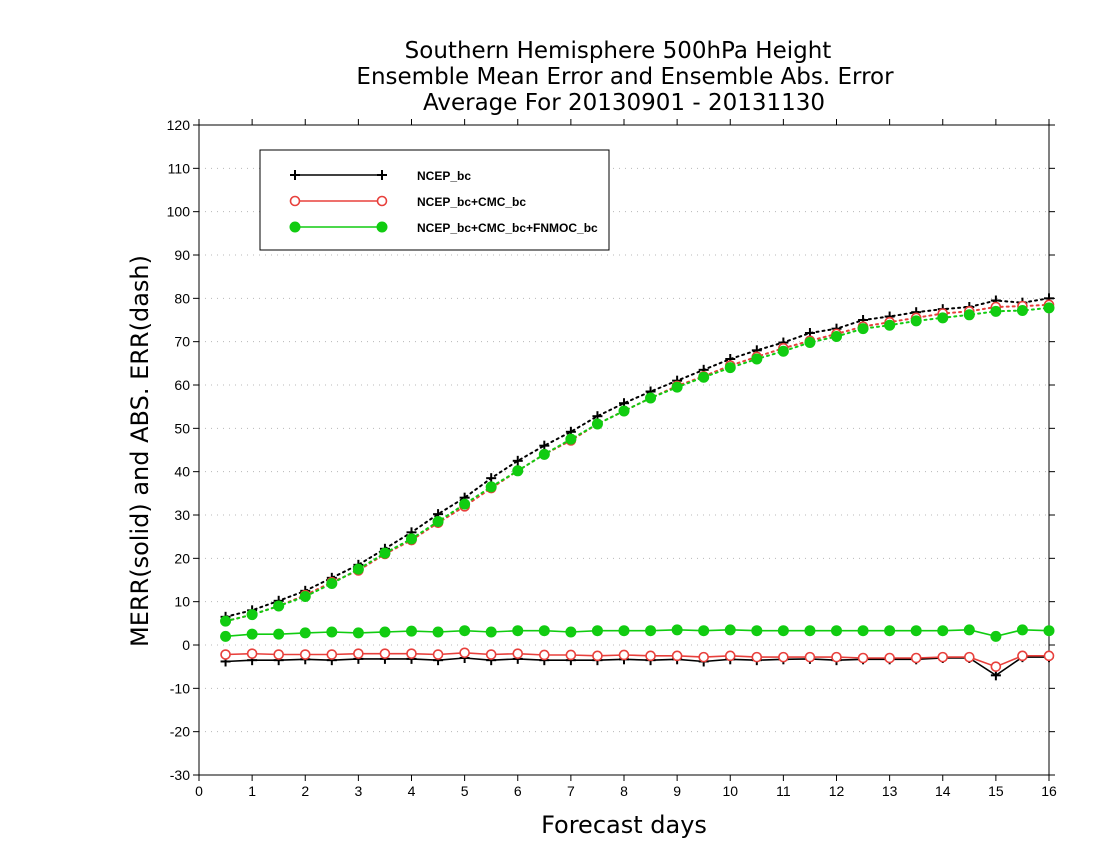  Describe the element at coordinates (182, 255) in the screenshot. I see `y-tick-label: 90` at that location.